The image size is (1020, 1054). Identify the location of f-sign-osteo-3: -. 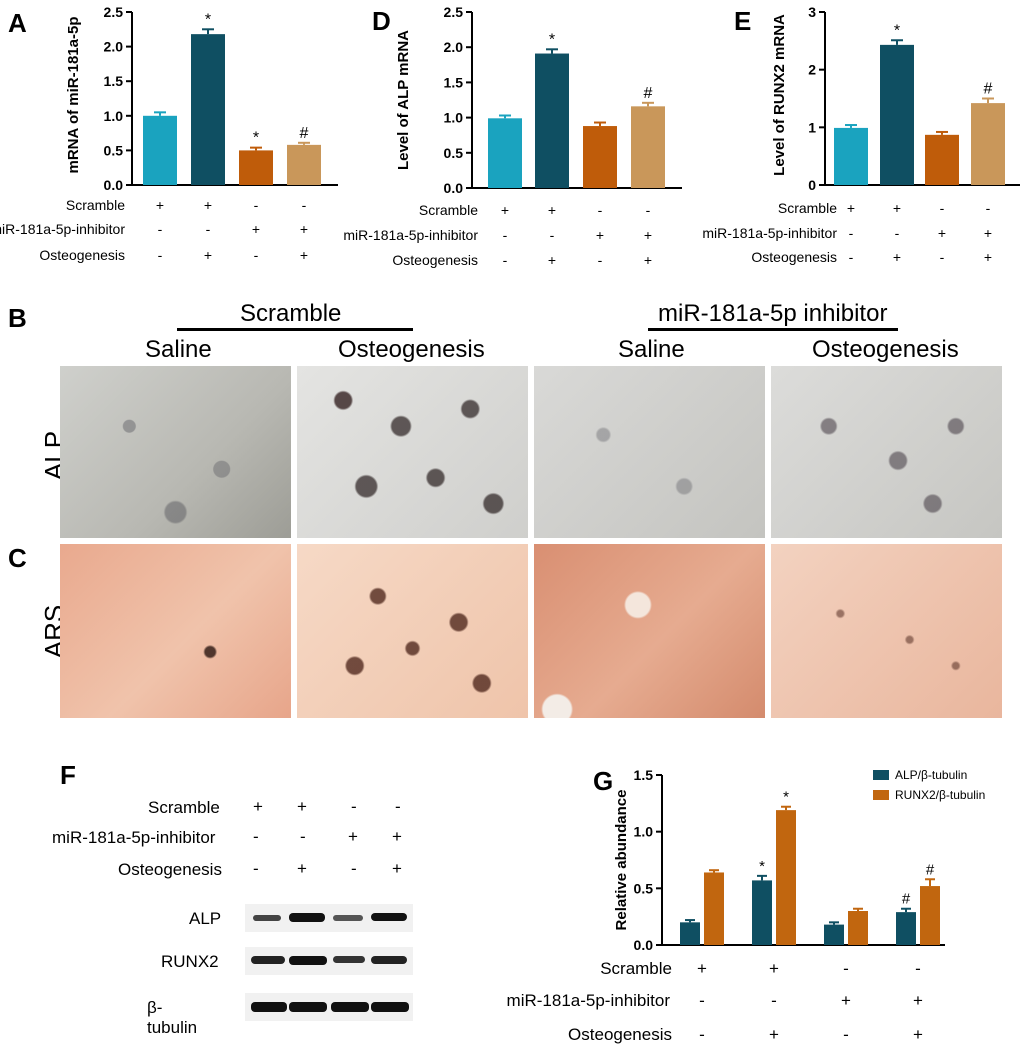
(354, 868).